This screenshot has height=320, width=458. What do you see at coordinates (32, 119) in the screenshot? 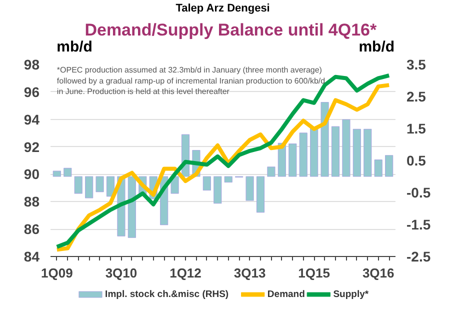
I see `y-tick-label: 94` at bounding box center [32, 119].